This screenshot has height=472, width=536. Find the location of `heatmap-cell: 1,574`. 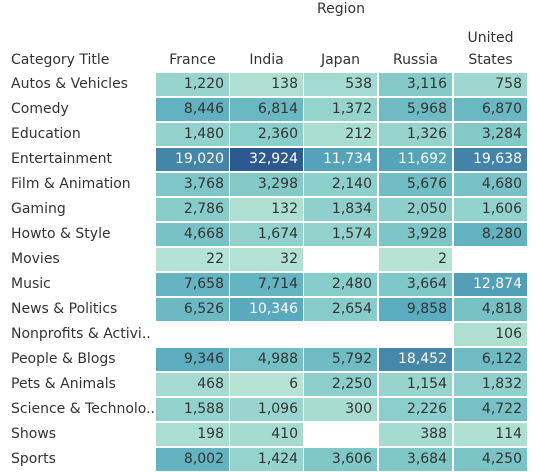

heatmap-cell: 1,574 is located at coordinates (340, 234).